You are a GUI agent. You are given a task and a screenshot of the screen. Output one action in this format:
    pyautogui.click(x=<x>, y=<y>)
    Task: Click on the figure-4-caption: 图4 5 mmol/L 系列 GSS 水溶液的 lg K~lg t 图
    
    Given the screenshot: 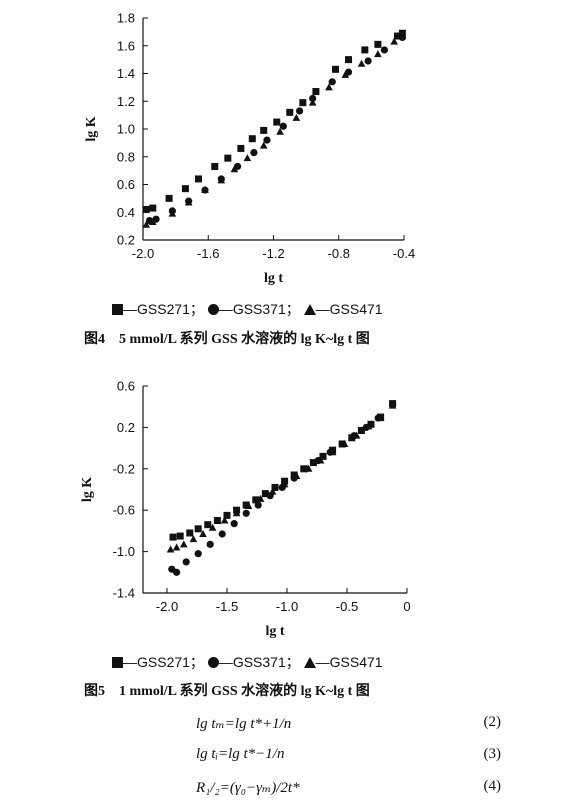 What is the action you would take?
    pyautogui.click(x=227, y=339)
    